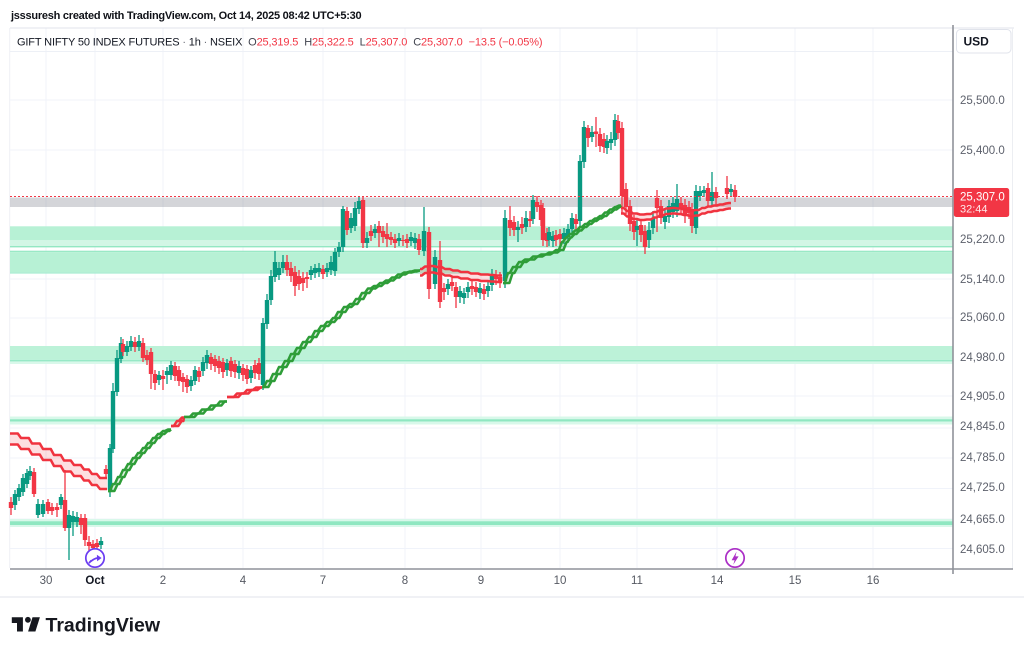  I want to click on svg-text: 11, so click(637, 581).